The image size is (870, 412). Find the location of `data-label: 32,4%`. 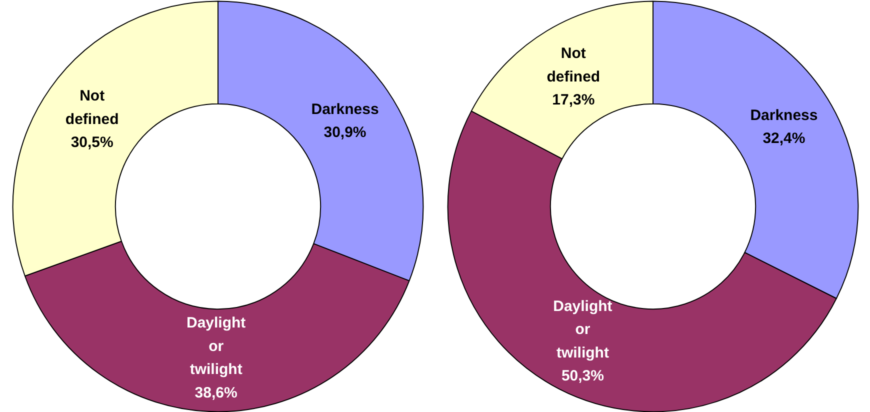

data-label: 32,4% is located at coordinates (784, 139).